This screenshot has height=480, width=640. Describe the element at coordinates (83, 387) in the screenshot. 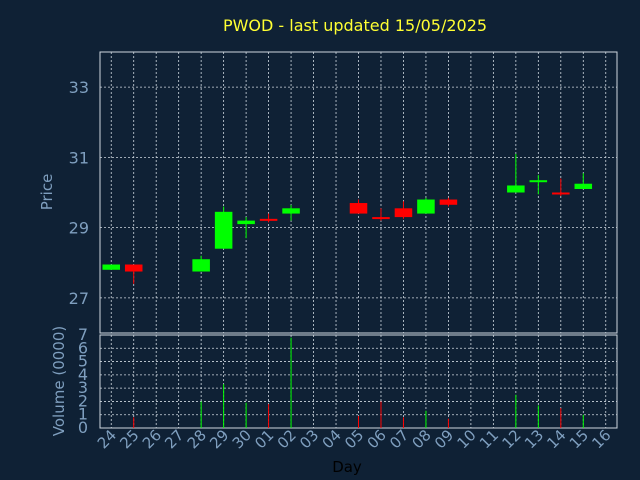

I see `volume-tick-label: 3` at that location.